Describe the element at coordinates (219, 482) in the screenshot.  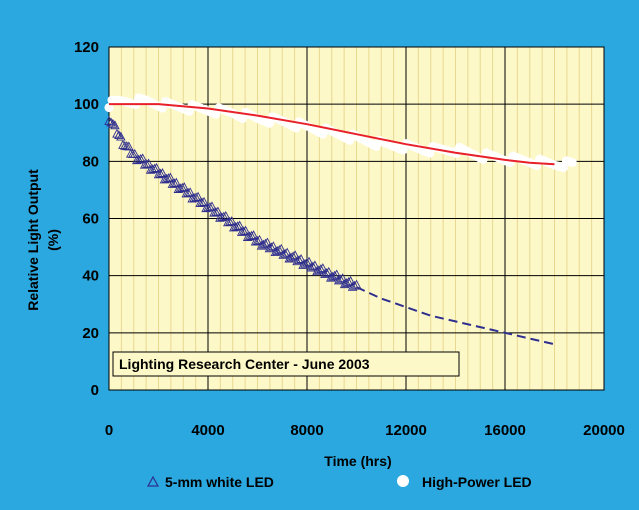
I see `legend-label-5mm-white-led: 5-mm white LED` at that location.